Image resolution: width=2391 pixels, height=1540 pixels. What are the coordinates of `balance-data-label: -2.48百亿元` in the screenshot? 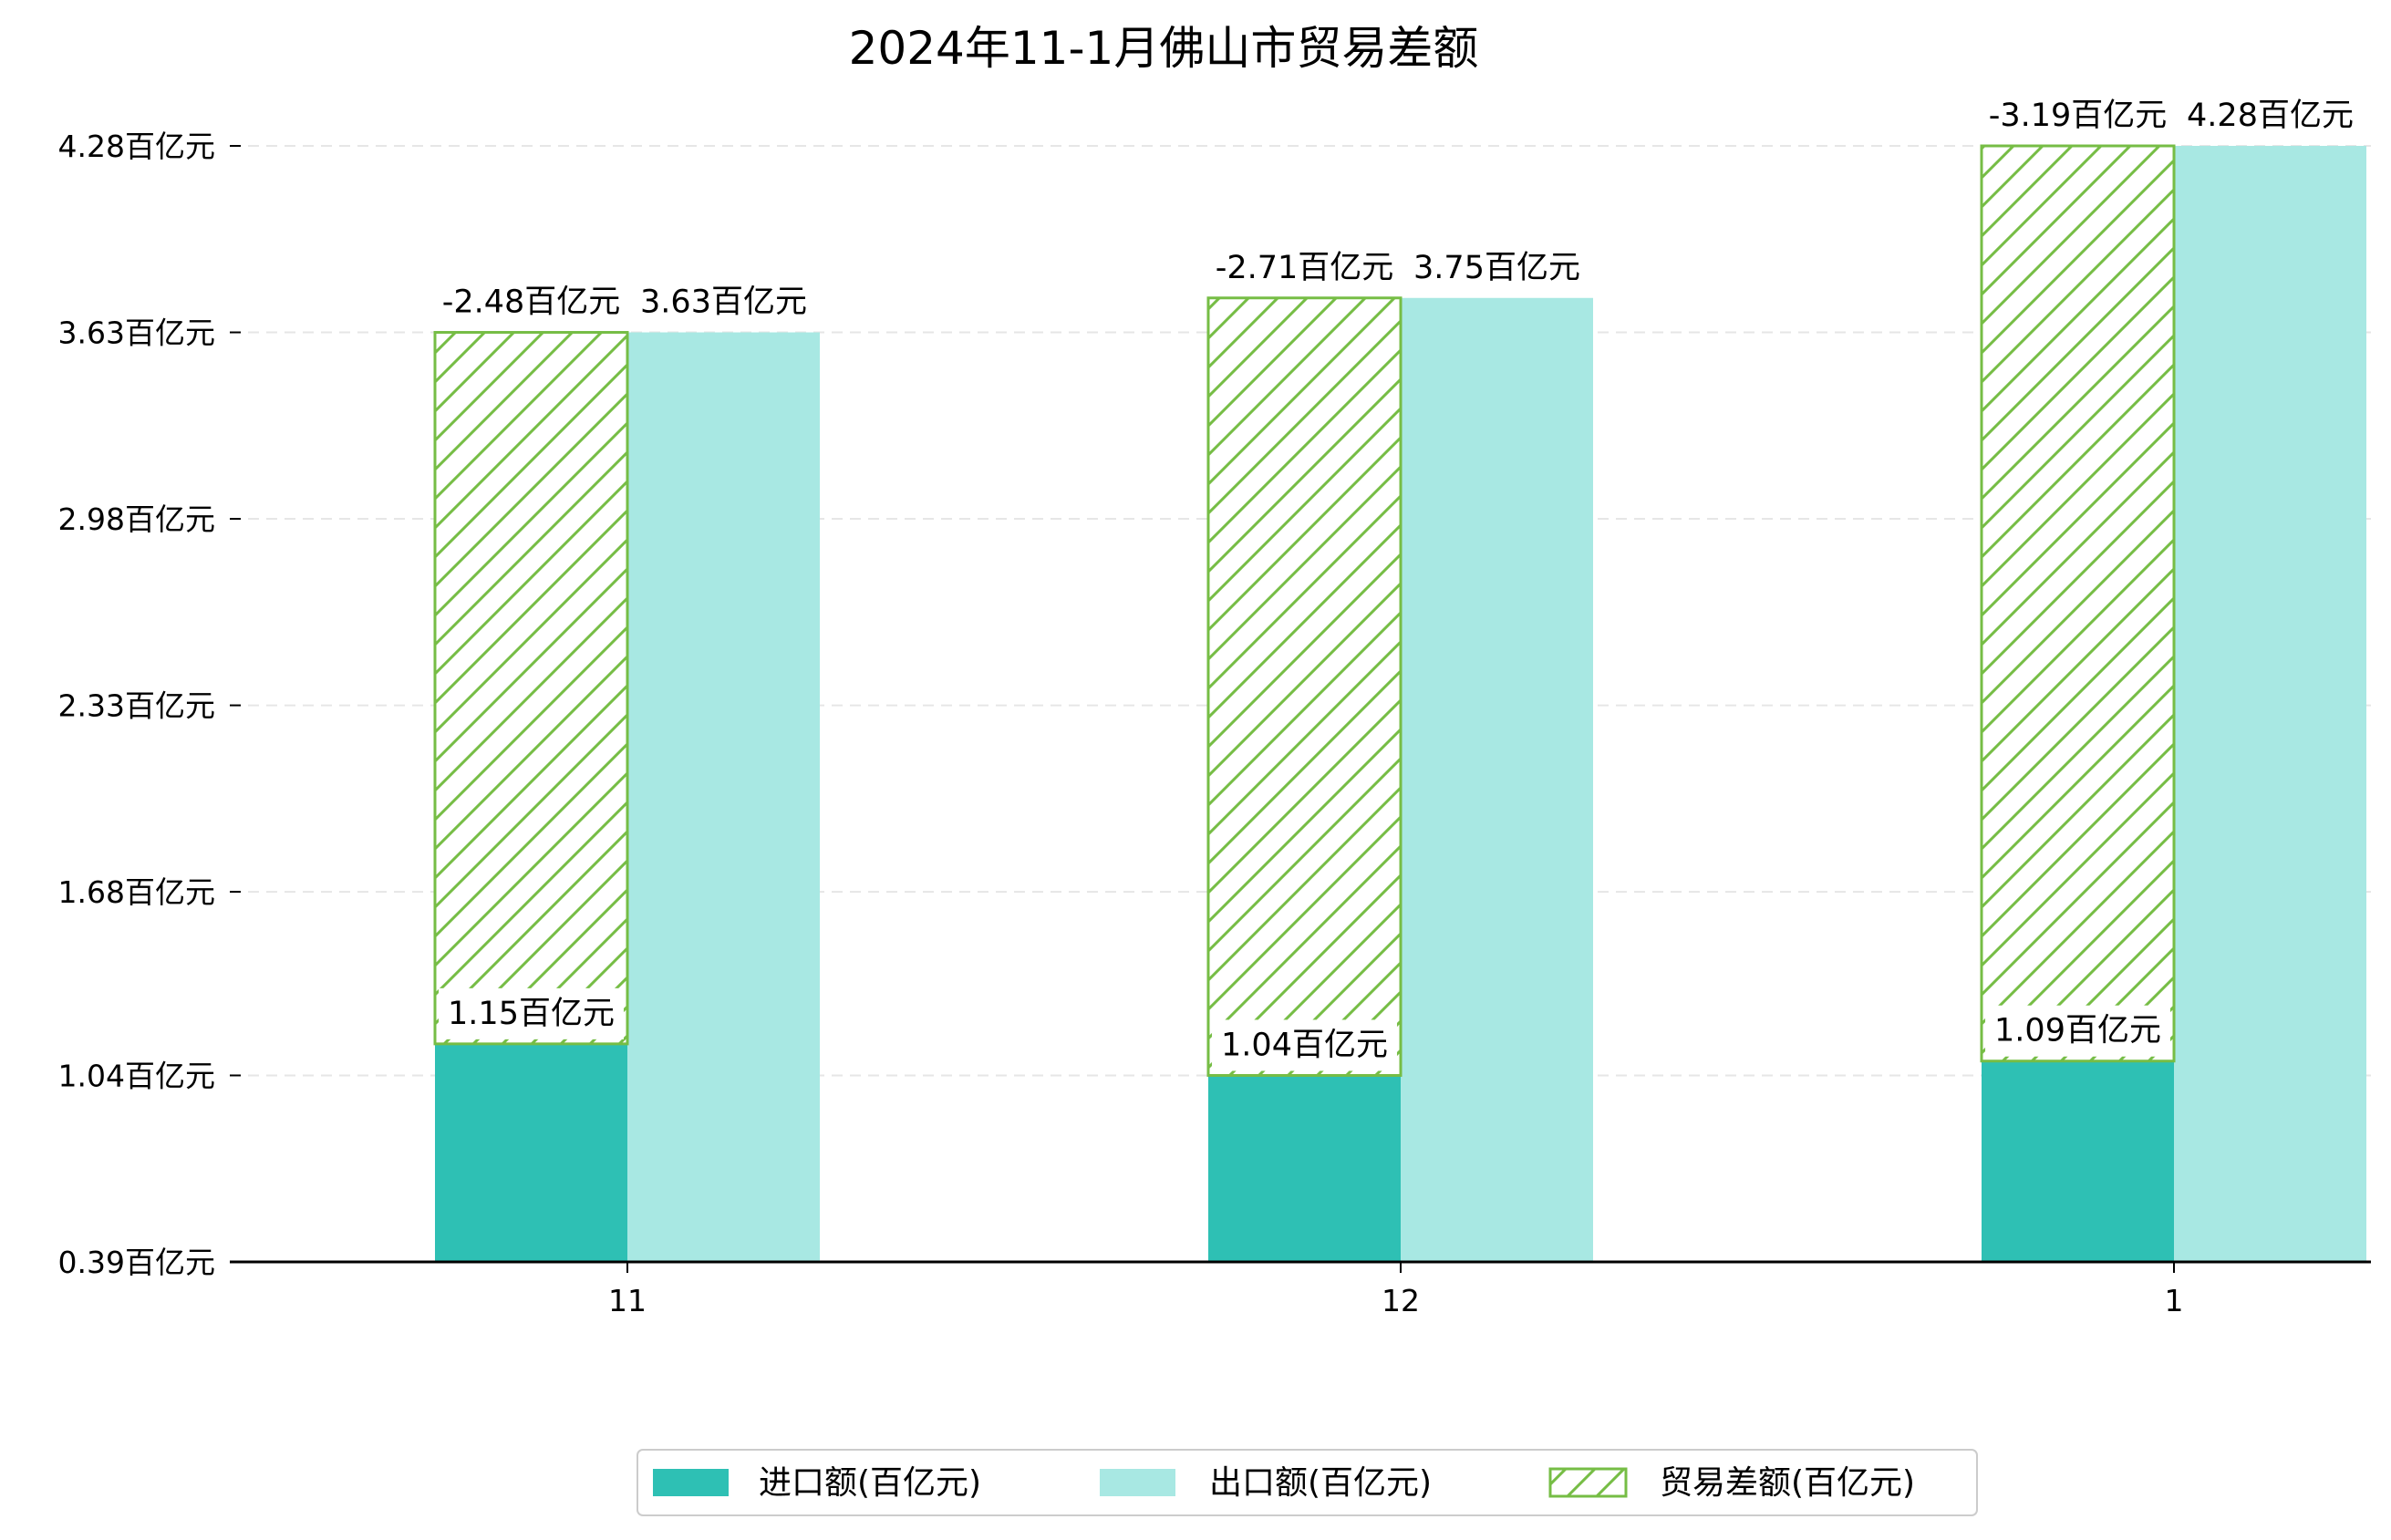 It's located at (531, 302).